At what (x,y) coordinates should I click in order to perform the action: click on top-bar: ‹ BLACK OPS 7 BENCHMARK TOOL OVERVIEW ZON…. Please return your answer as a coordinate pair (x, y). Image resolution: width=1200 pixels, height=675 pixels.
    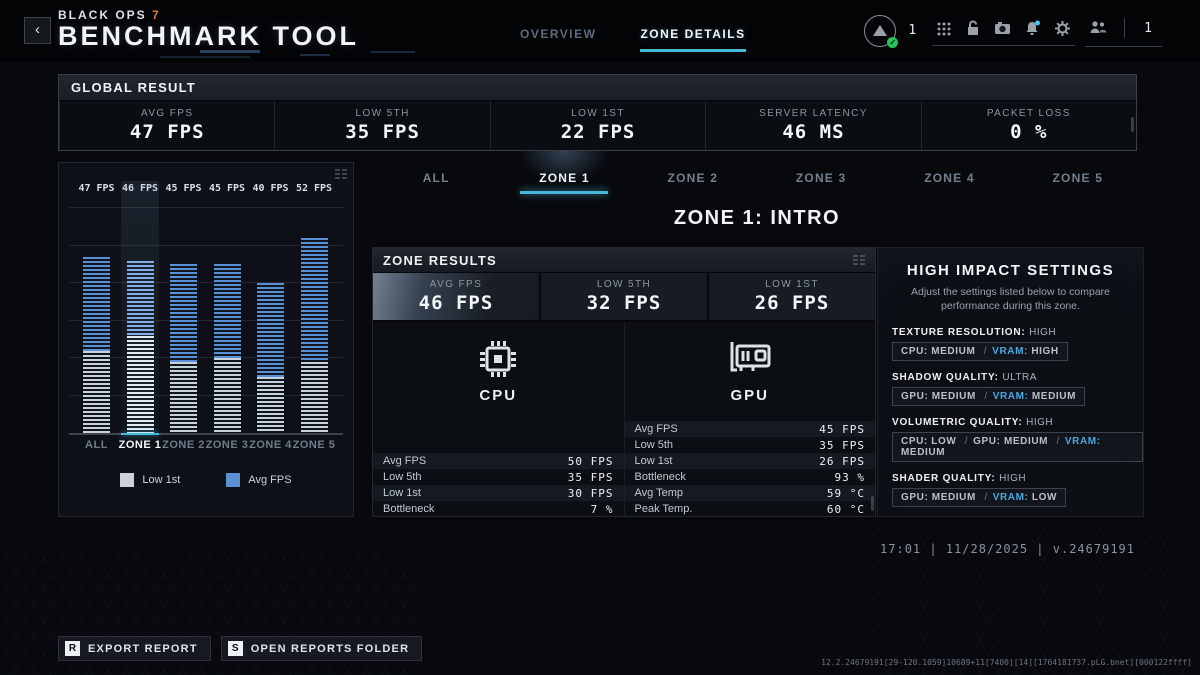
    Looking at the image, I should click on (600, 31).